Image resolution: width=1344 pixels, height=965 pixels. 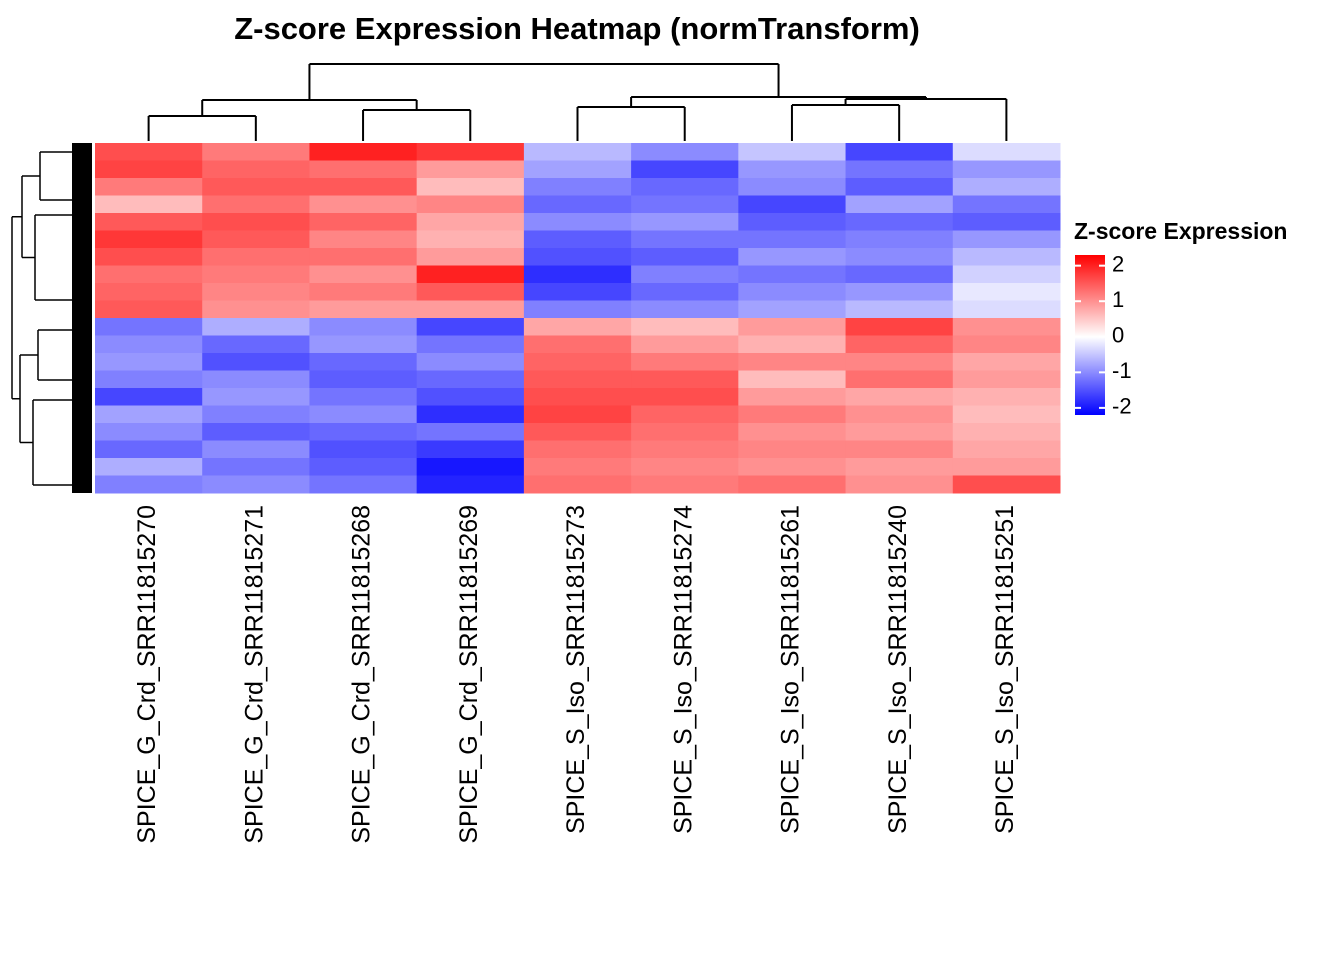 I want to click on colorbar-tick-label: 0, so click(x=1118, y=335).